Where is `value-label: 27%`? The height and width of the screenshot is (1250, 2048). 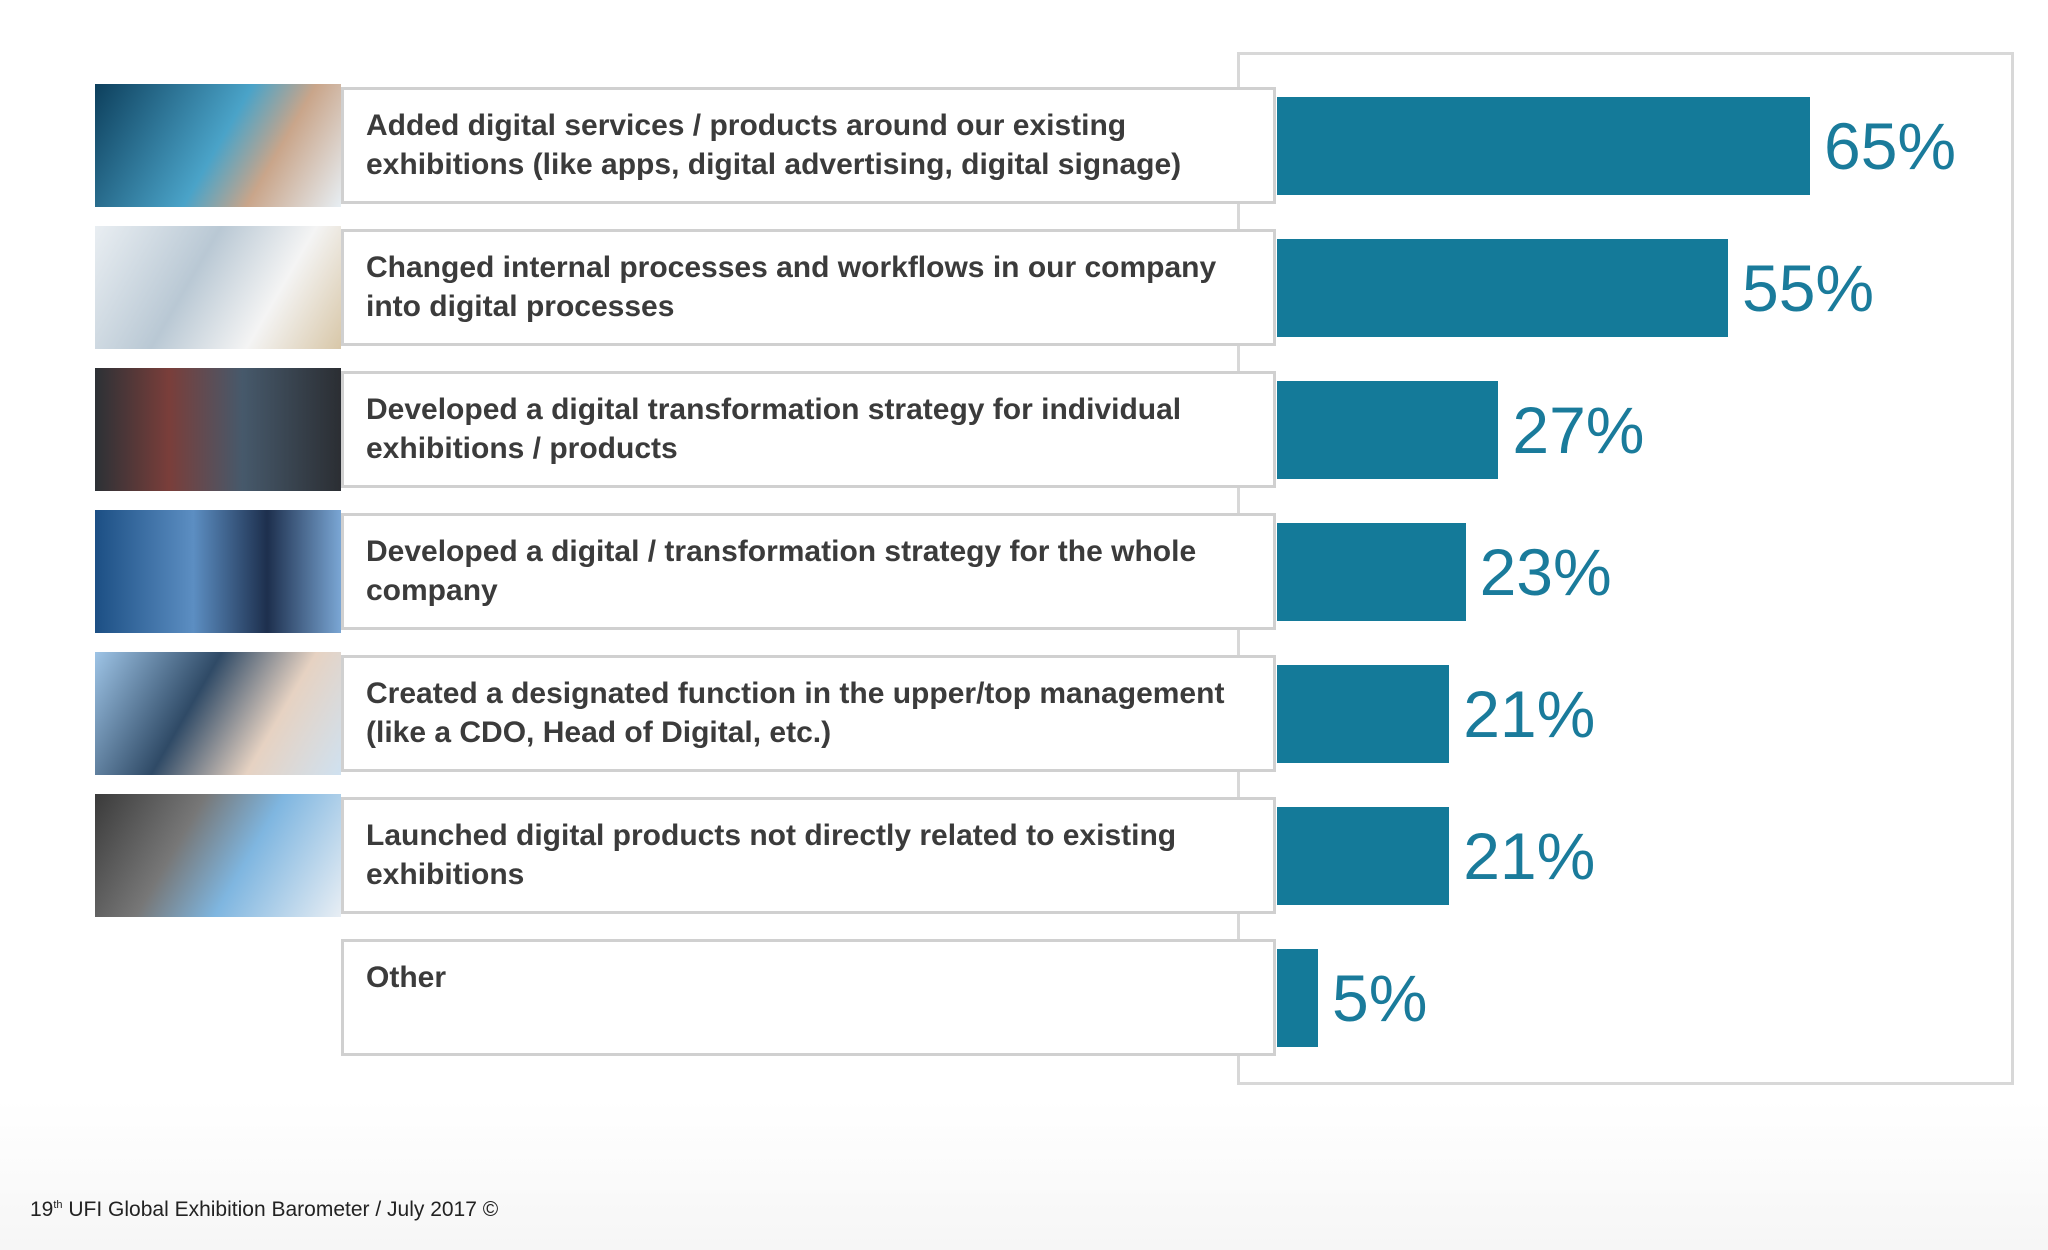 value-label: 27% is located at coordinates (1578, 429).